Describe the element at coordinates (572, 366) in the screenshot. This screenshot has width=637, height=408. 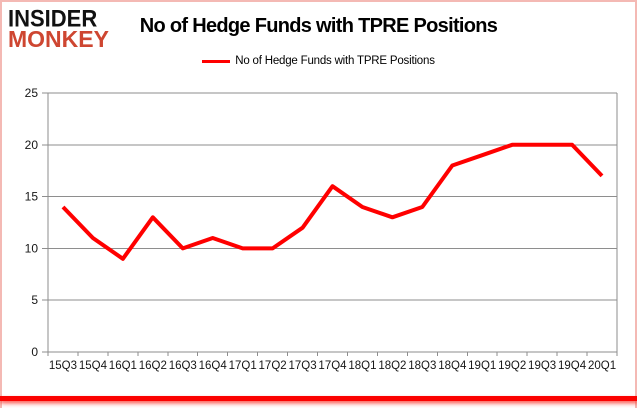
I see `svg-text: 19Q4` at that location.